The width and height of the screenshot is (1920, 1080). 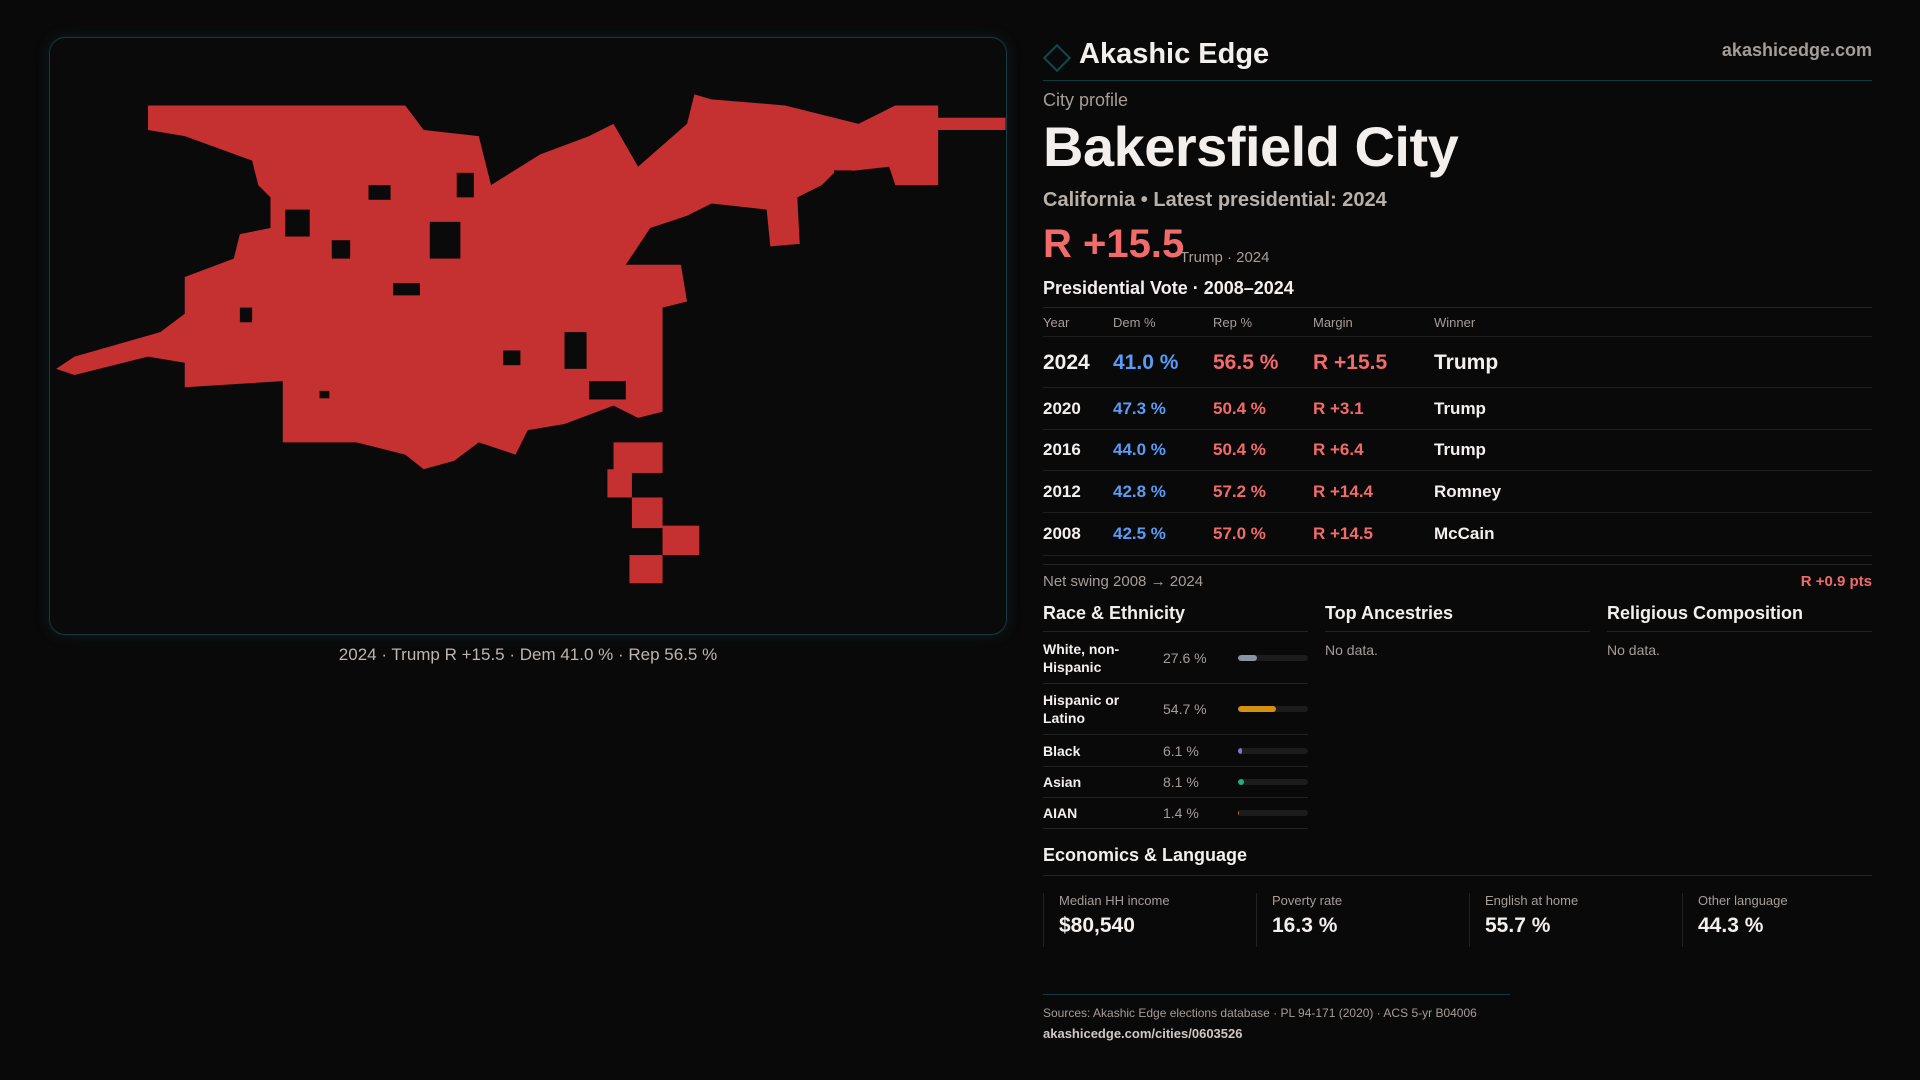 I want to click on race-row: Hispanic or Latino 54.7 %, so click(x=1175, y=709).